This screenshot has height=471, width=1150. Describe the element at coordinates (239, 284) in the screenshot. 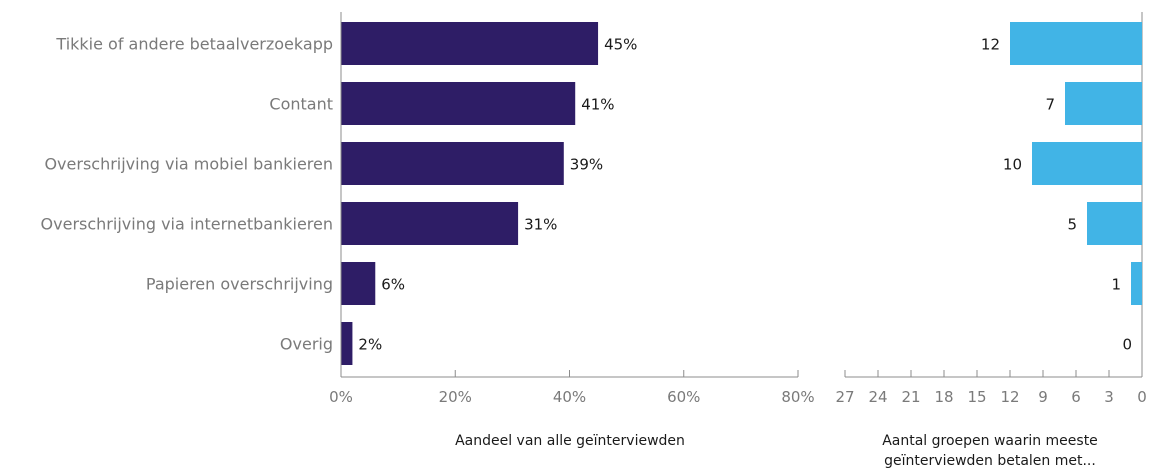

I see `category-label: Papieren overschrijving` at that location.